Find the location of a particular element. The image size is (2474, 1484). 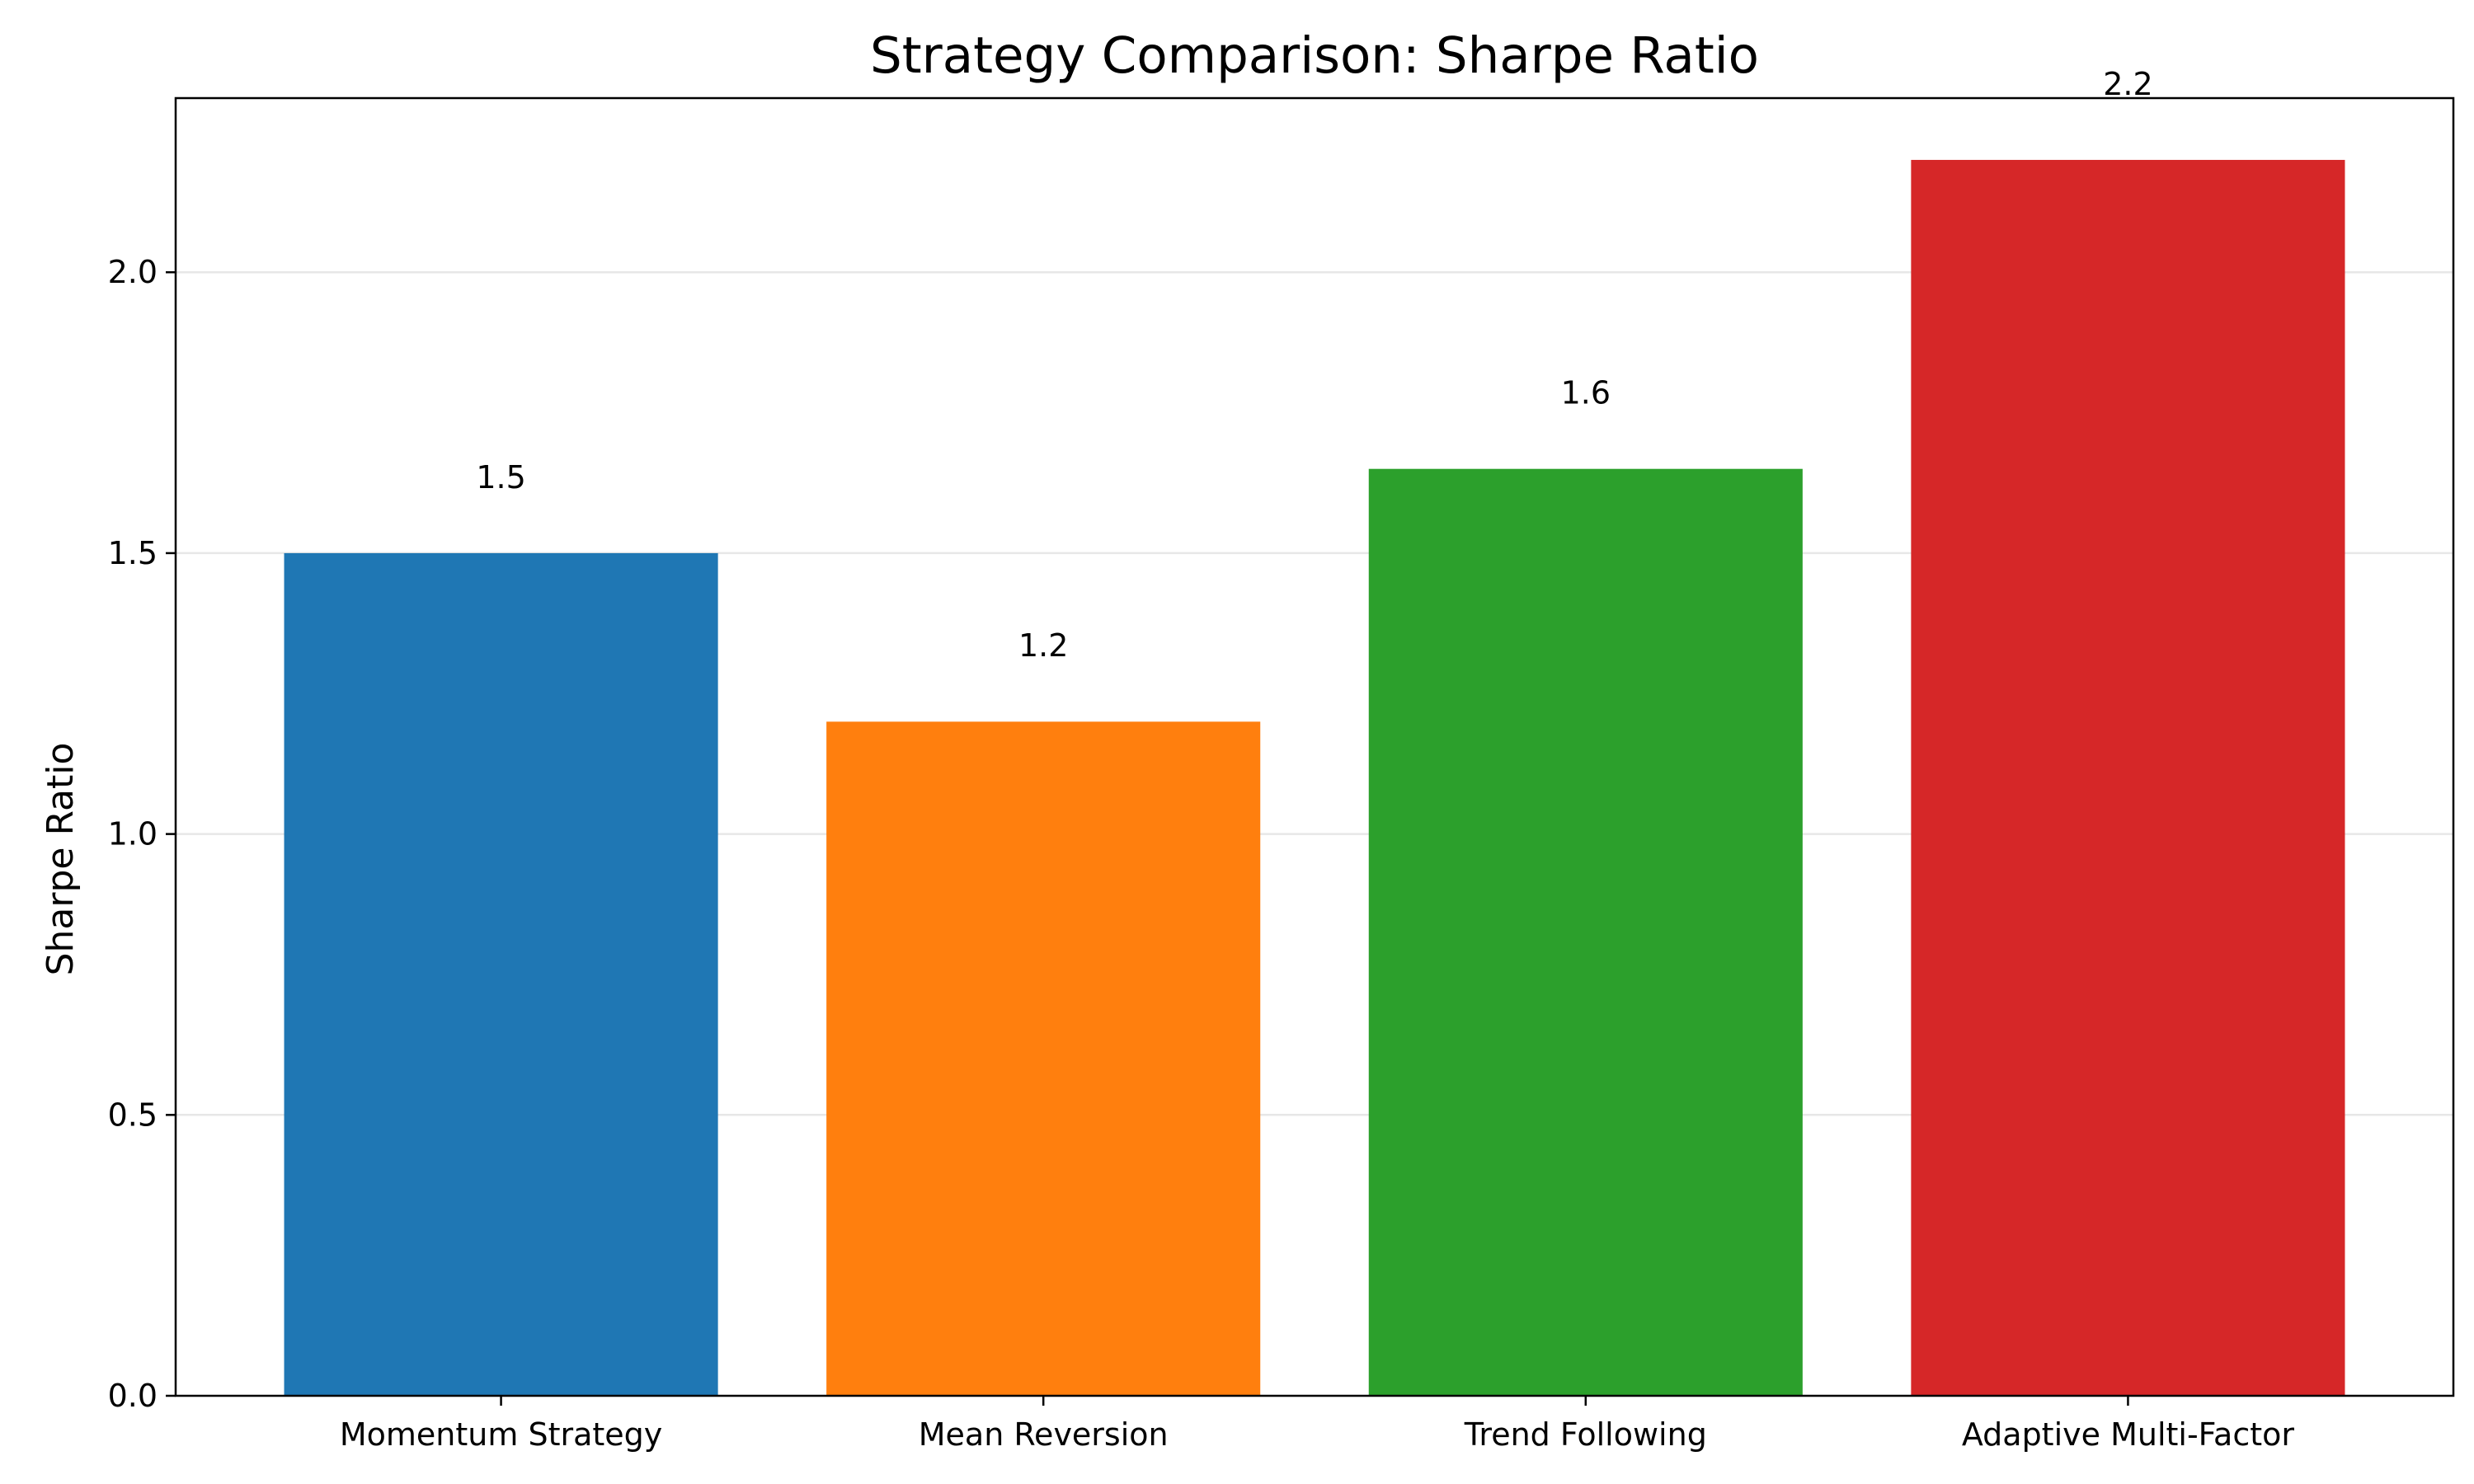

bar-value-label: 1.2 is located at coordinates (1043, 645).